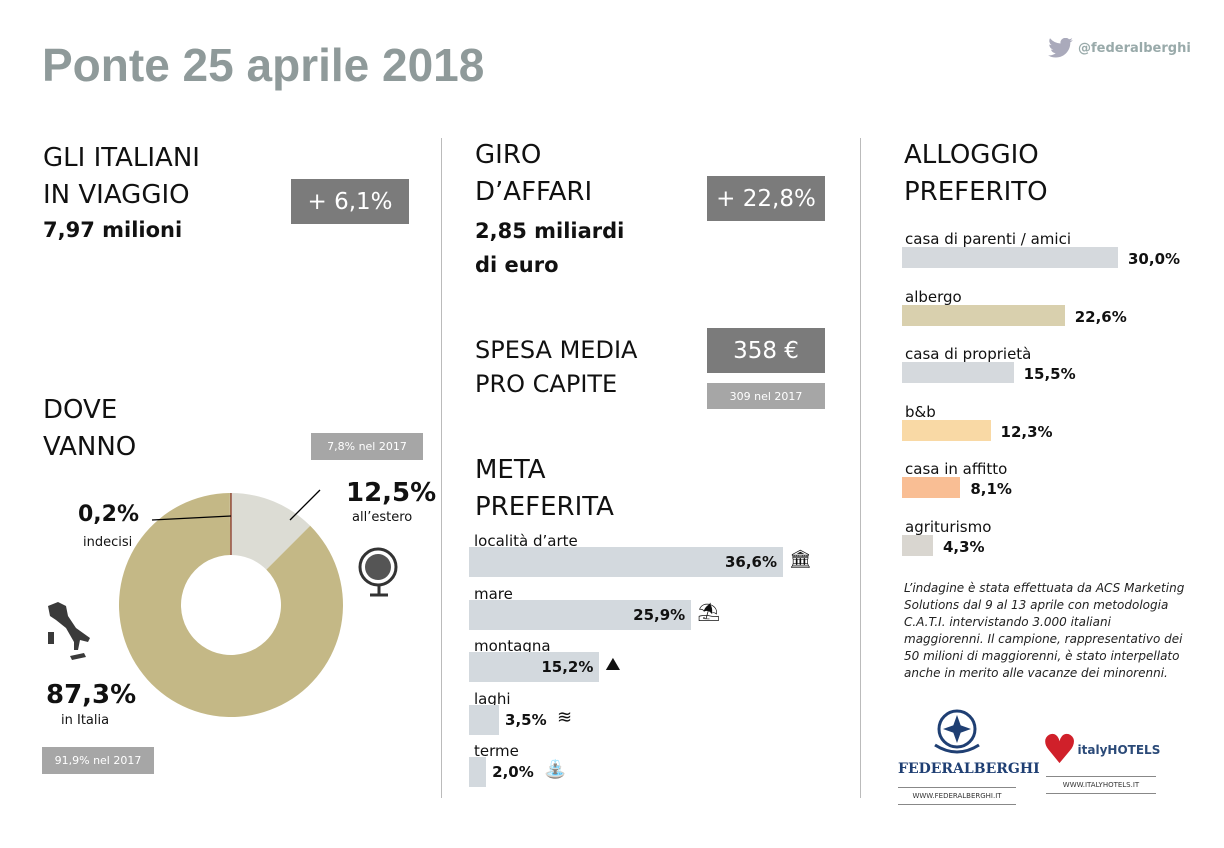 This screenshot has width=1224, height=848. What do you see at coordinates (613, 664) in the screenshot?
I see `mountains-icon: ⛰` at bounding box center [613, 664].